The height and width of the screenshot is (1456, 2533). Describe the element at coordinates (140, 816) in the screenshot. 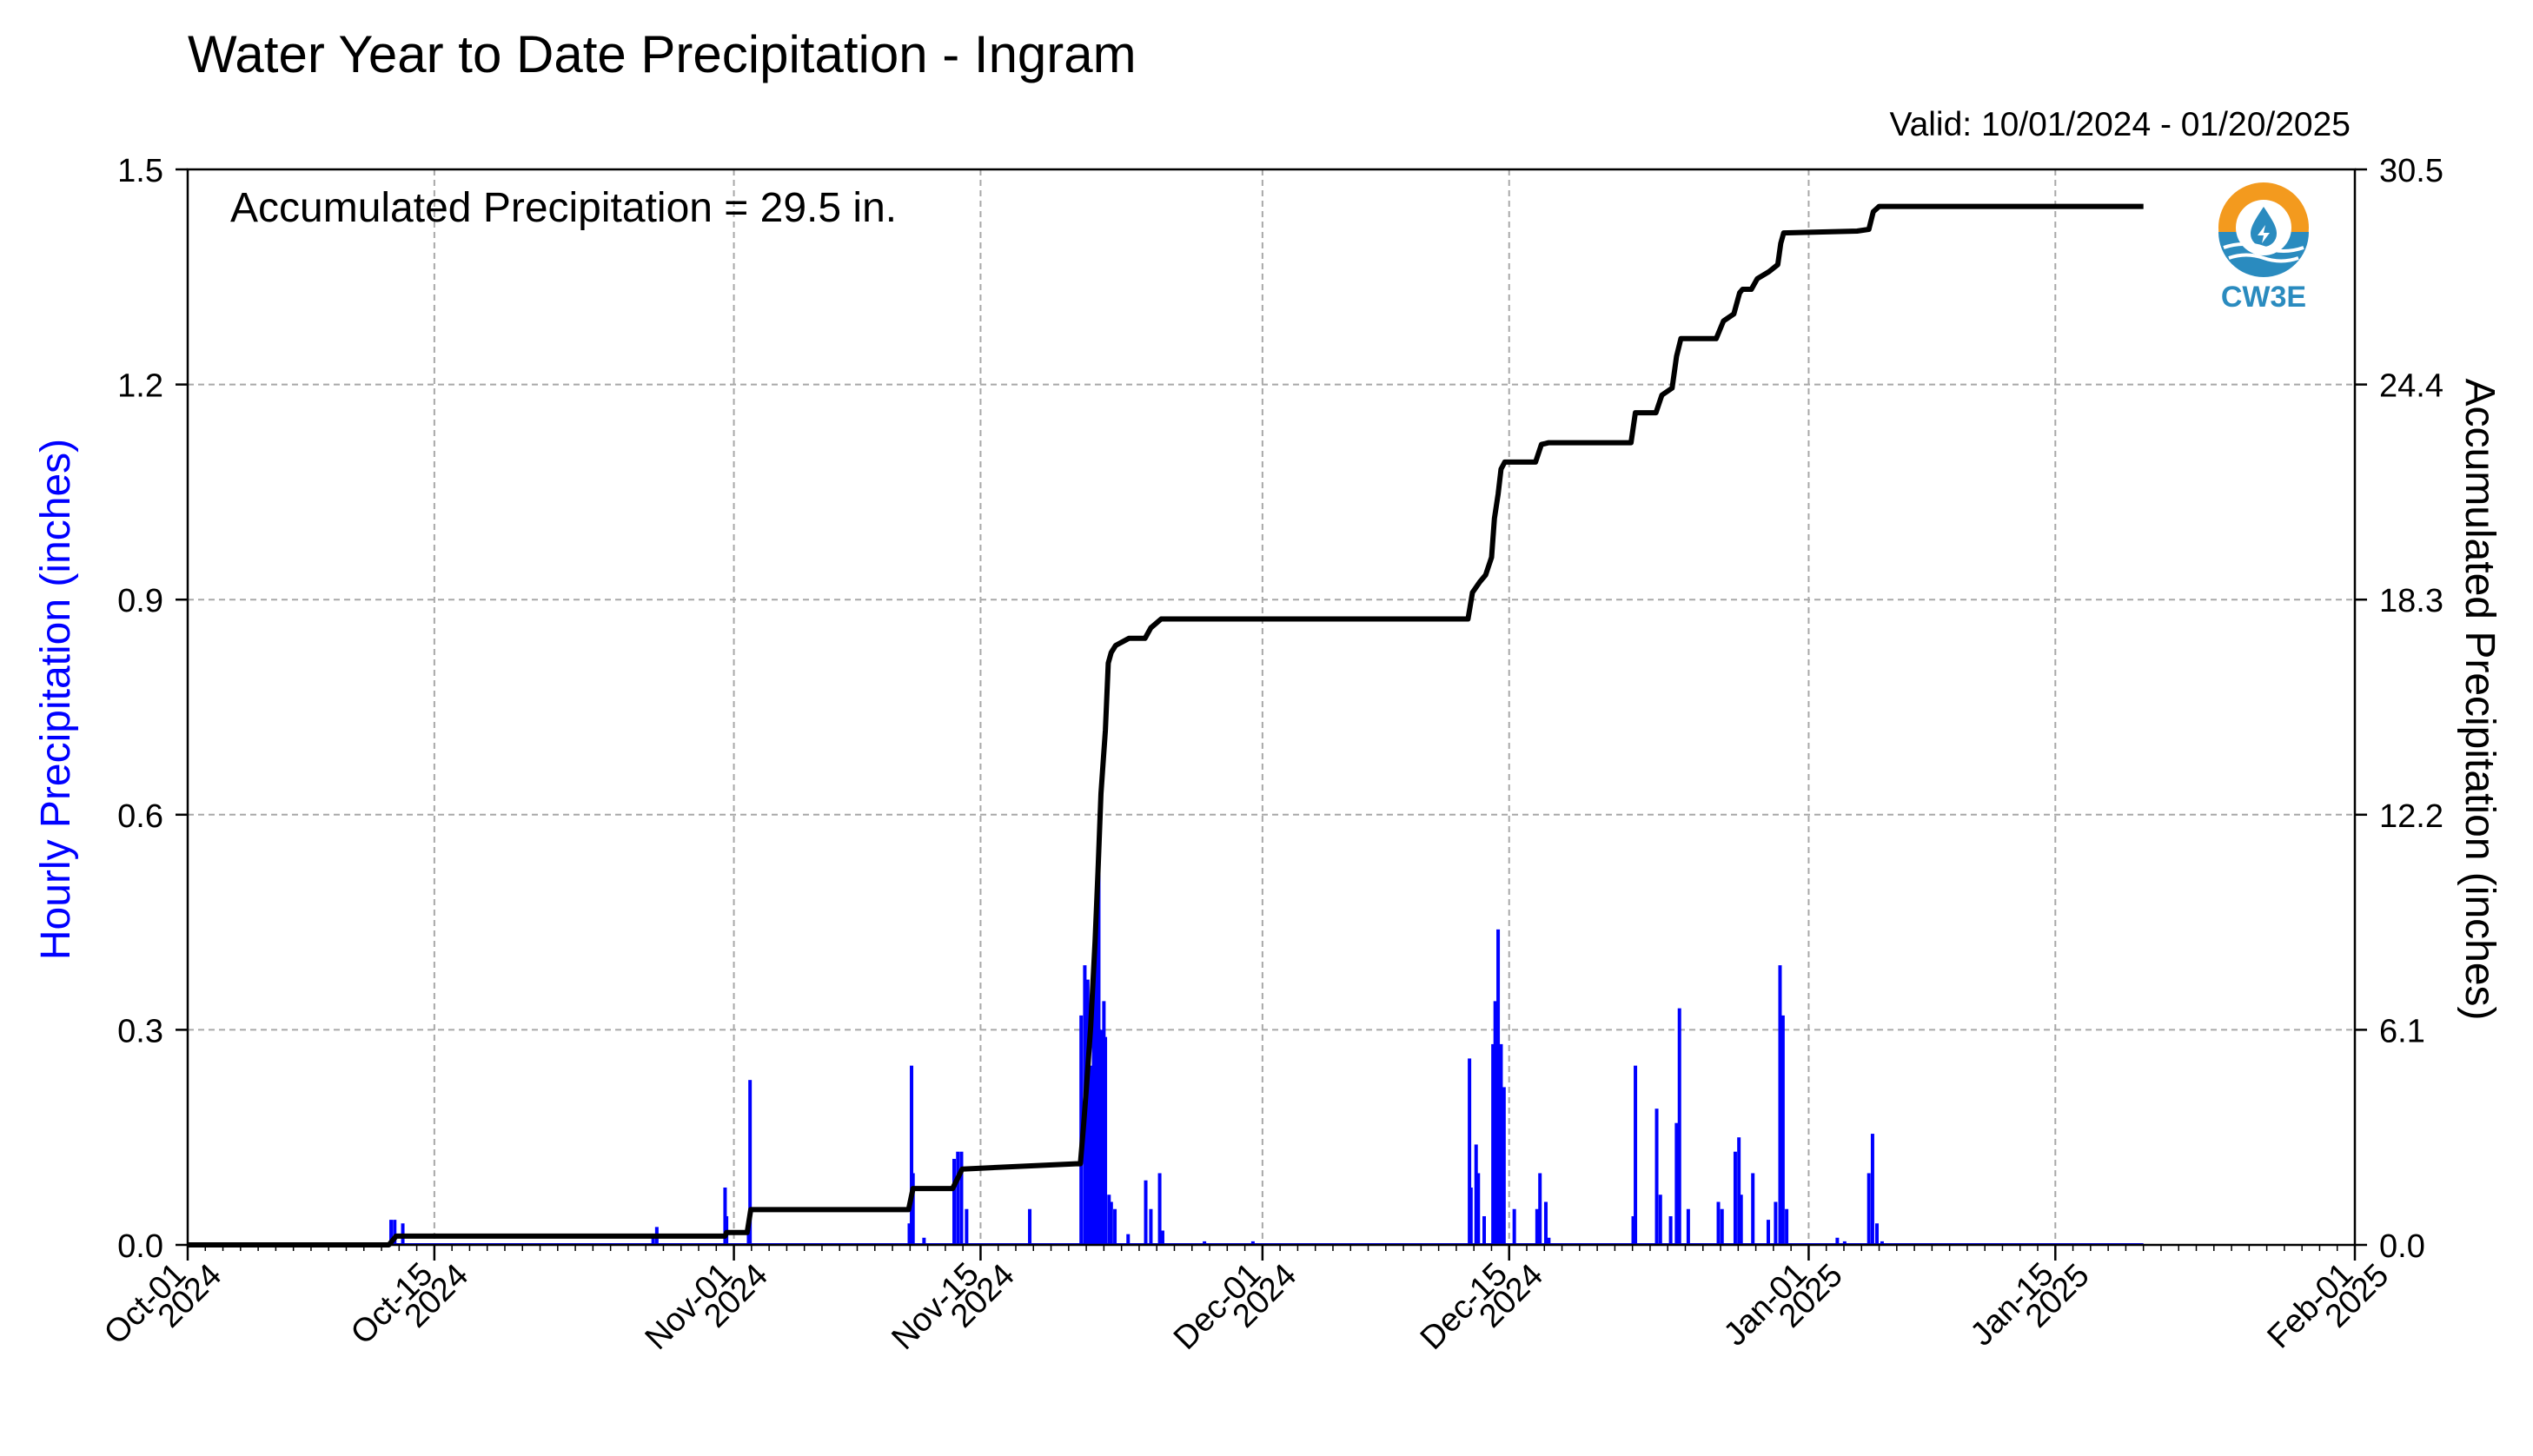

I see `left-tick-label: 0.6` at that location.